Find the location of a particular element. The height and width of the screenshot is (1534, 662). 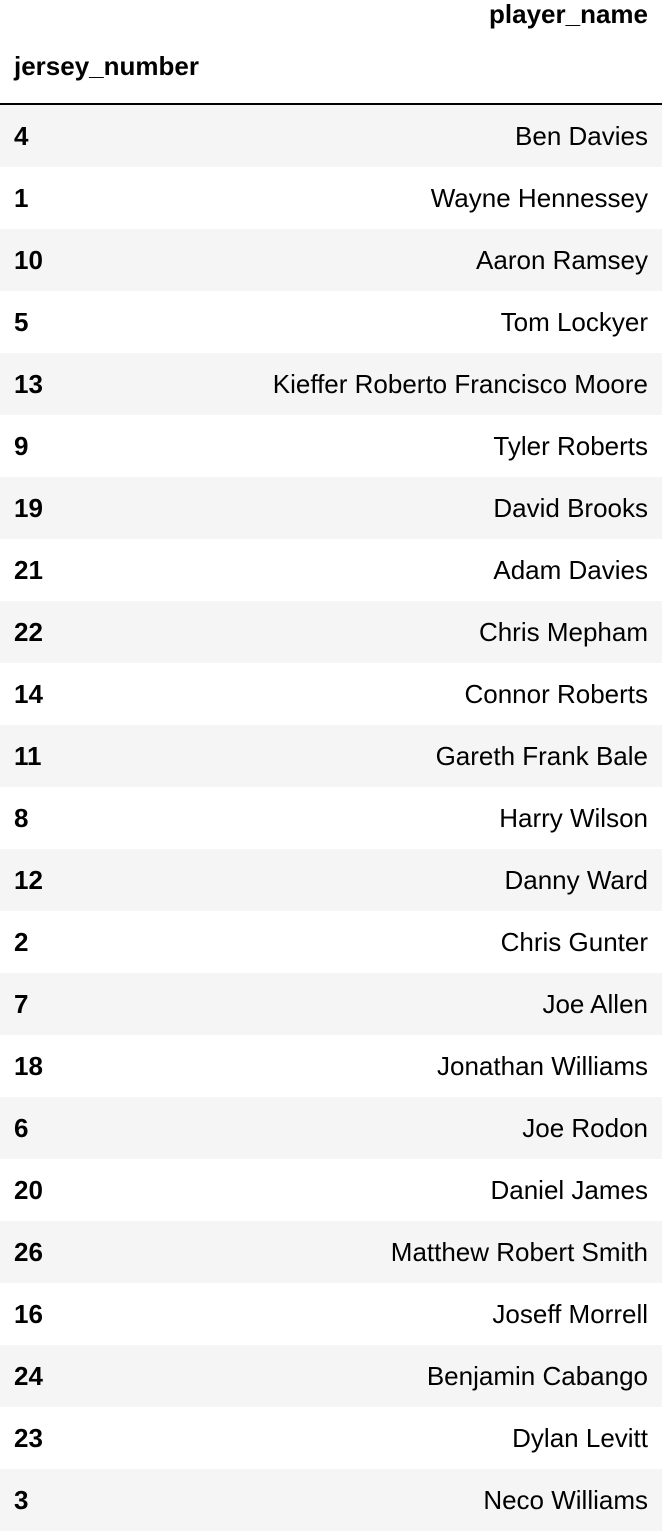

jersey-number-cell: 18 is located at coordinates (28, 1066).